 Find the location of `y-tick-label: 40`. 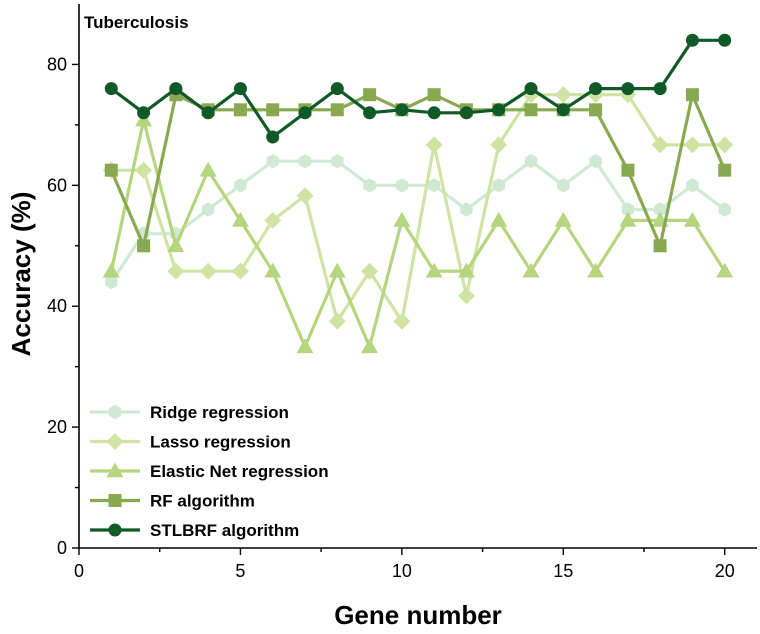

y-tick-label: 40 is located at coordinates (57, 306).